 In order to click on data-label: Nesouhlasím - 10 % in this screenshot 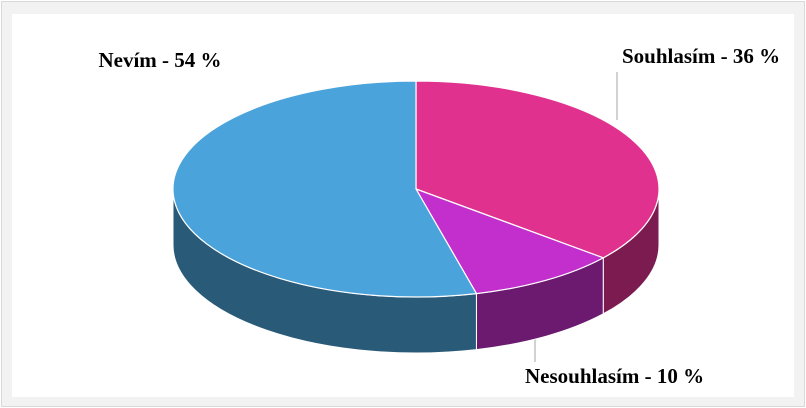, I will do `click(614, 376)`.